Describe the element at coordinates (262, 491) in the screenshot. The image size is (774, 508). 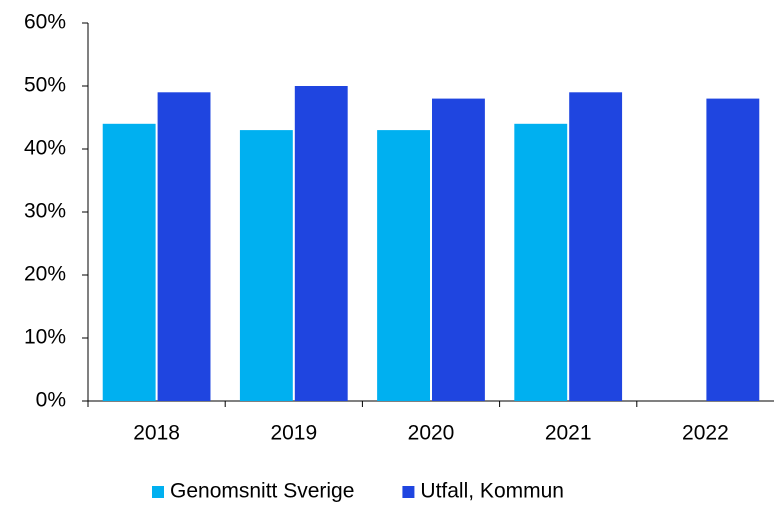
I see `legend-label: Genomsnitt Sverige` at that location.